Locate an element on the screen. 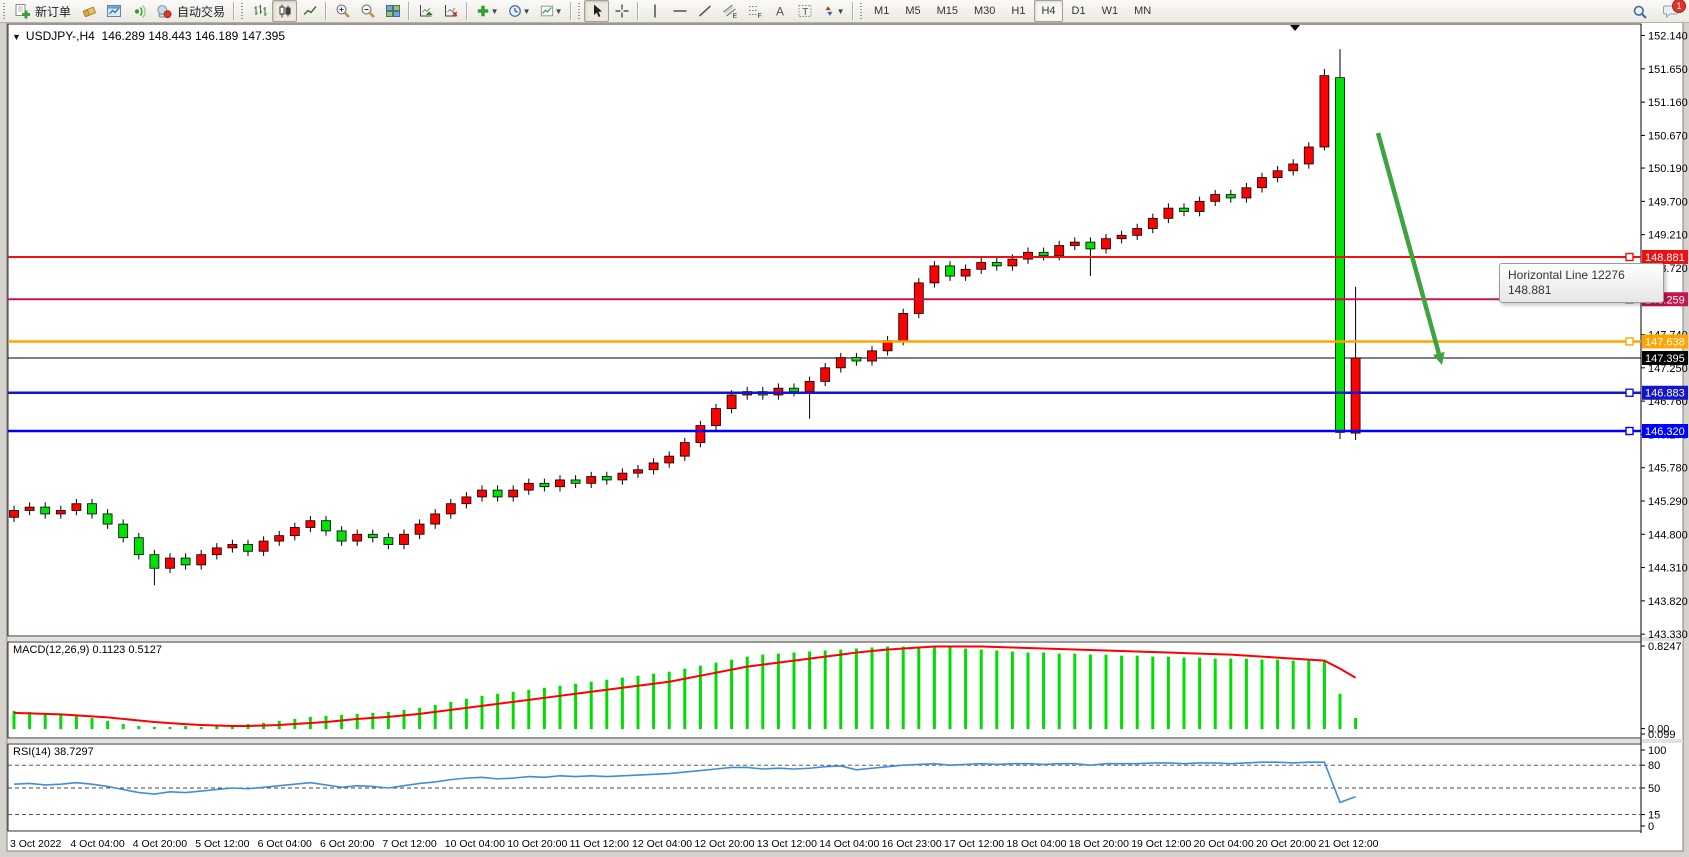  autotrade-label: 自动交易 is located at coordinates (201, 11).